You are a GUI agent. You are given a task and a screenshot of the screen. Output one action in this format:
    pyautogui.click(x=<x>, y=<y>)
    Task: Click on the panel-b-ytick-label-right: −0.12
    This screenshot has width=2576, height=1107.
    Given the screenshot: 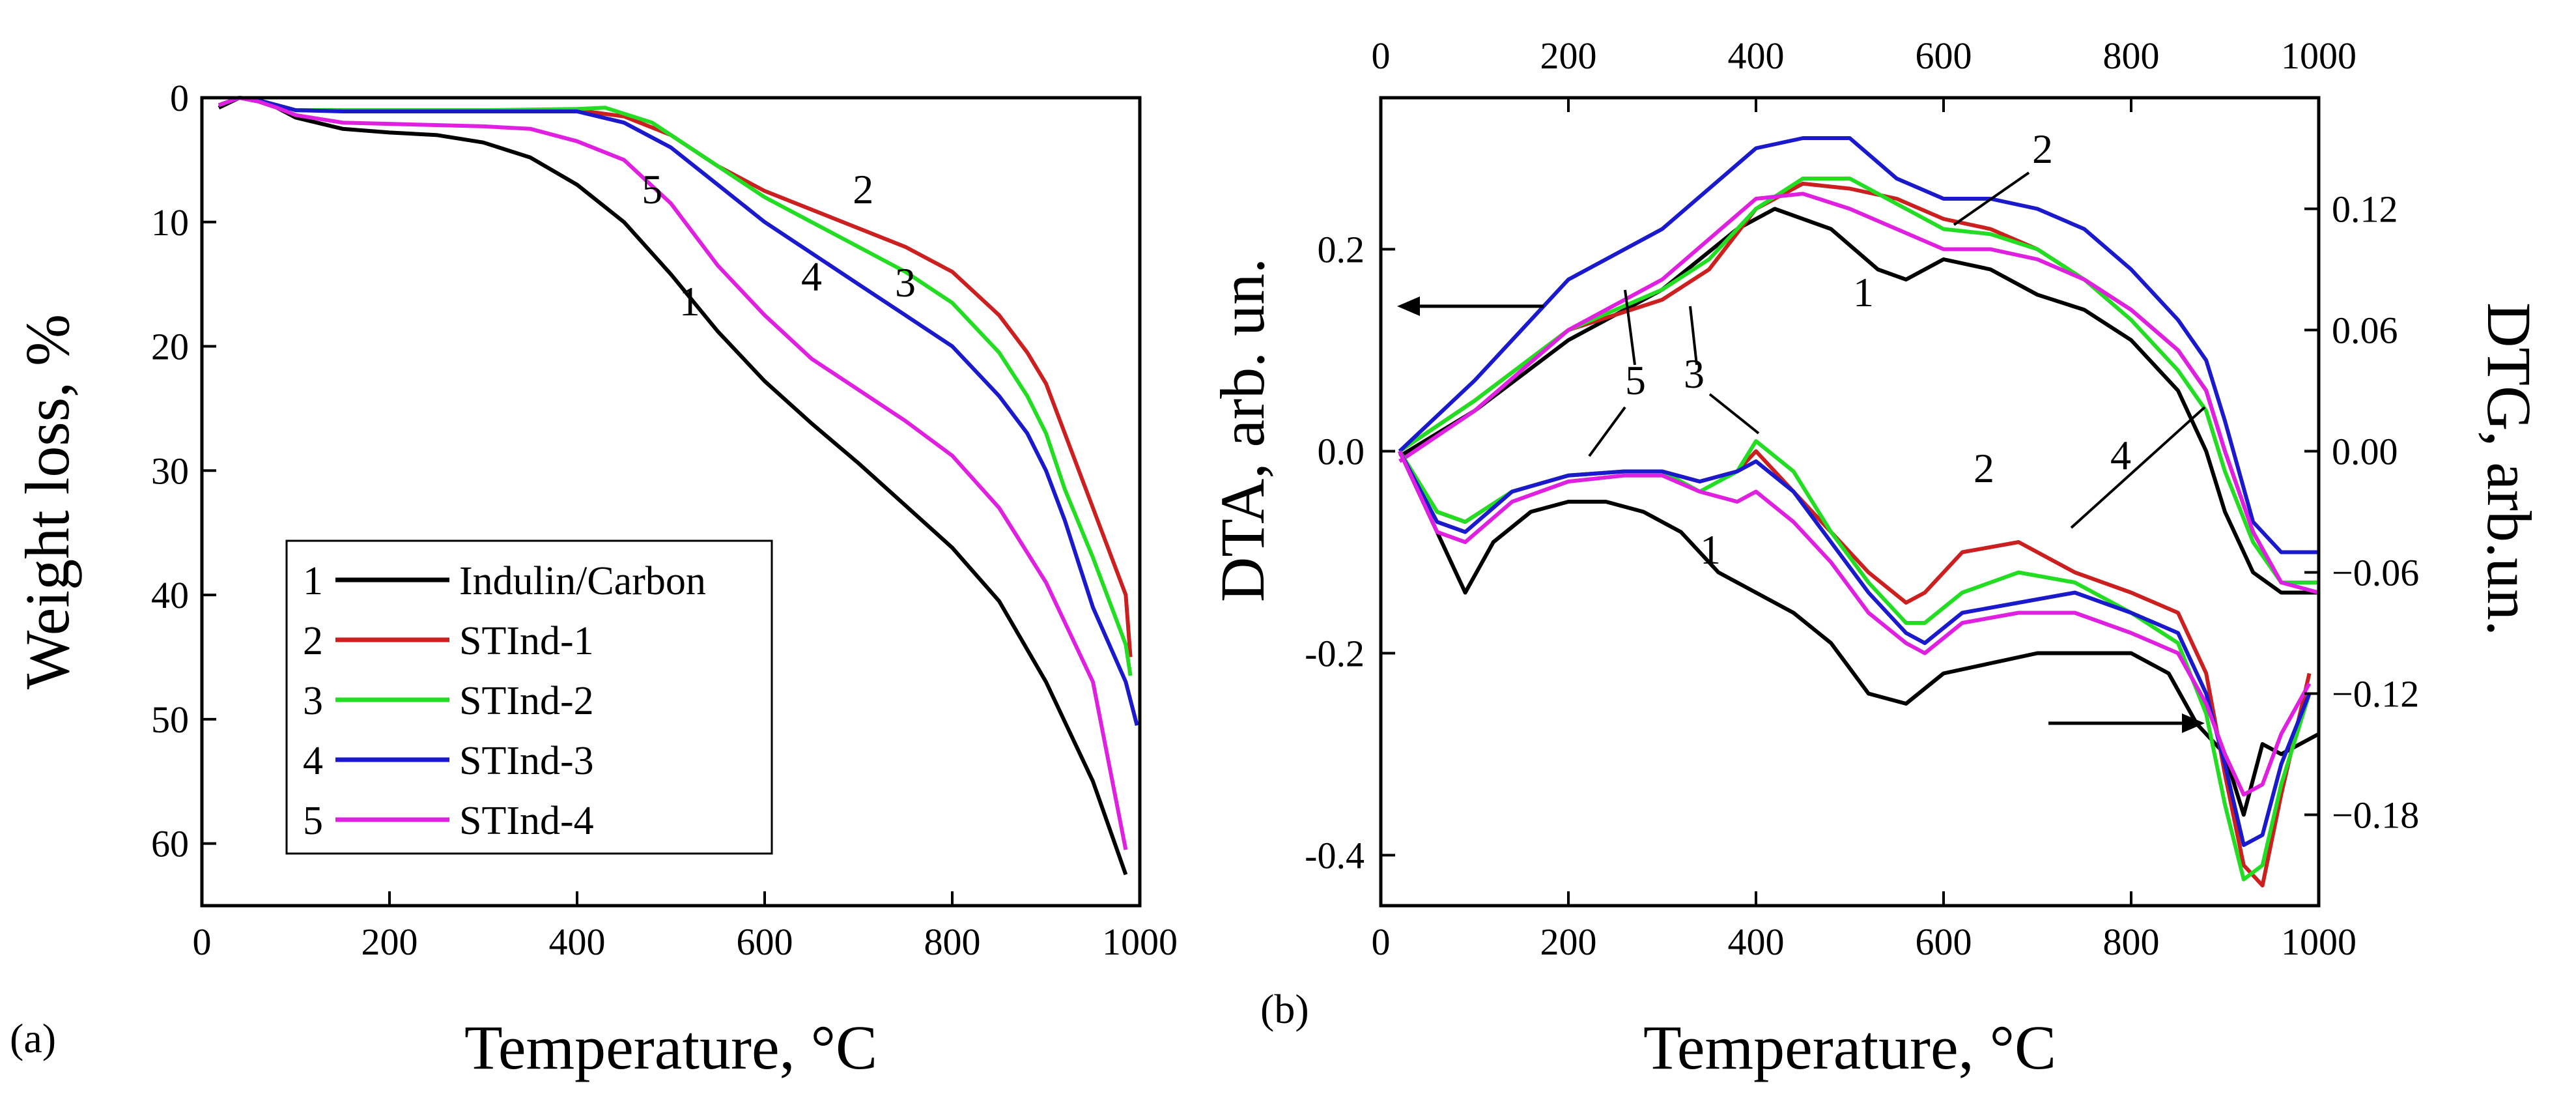 What is the action you would take?
    pyautogui.click(x=2375, y=694)
    